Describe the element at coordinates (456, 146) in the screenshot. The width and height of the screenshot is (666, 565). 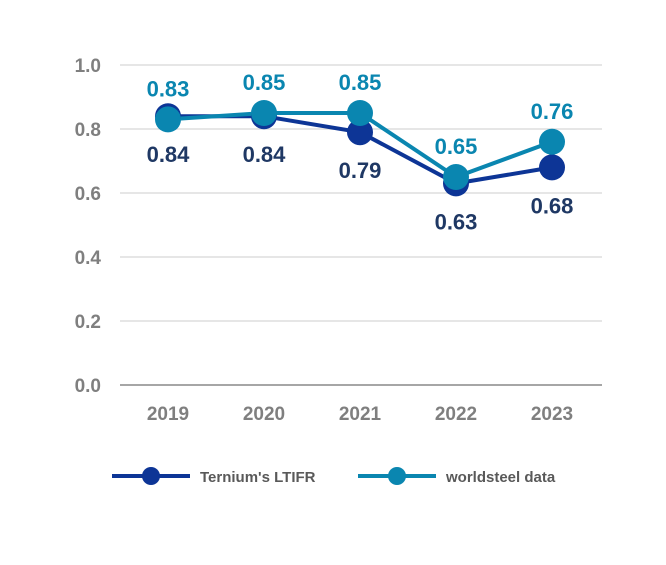
I see `data-label: 0.65` at that location.